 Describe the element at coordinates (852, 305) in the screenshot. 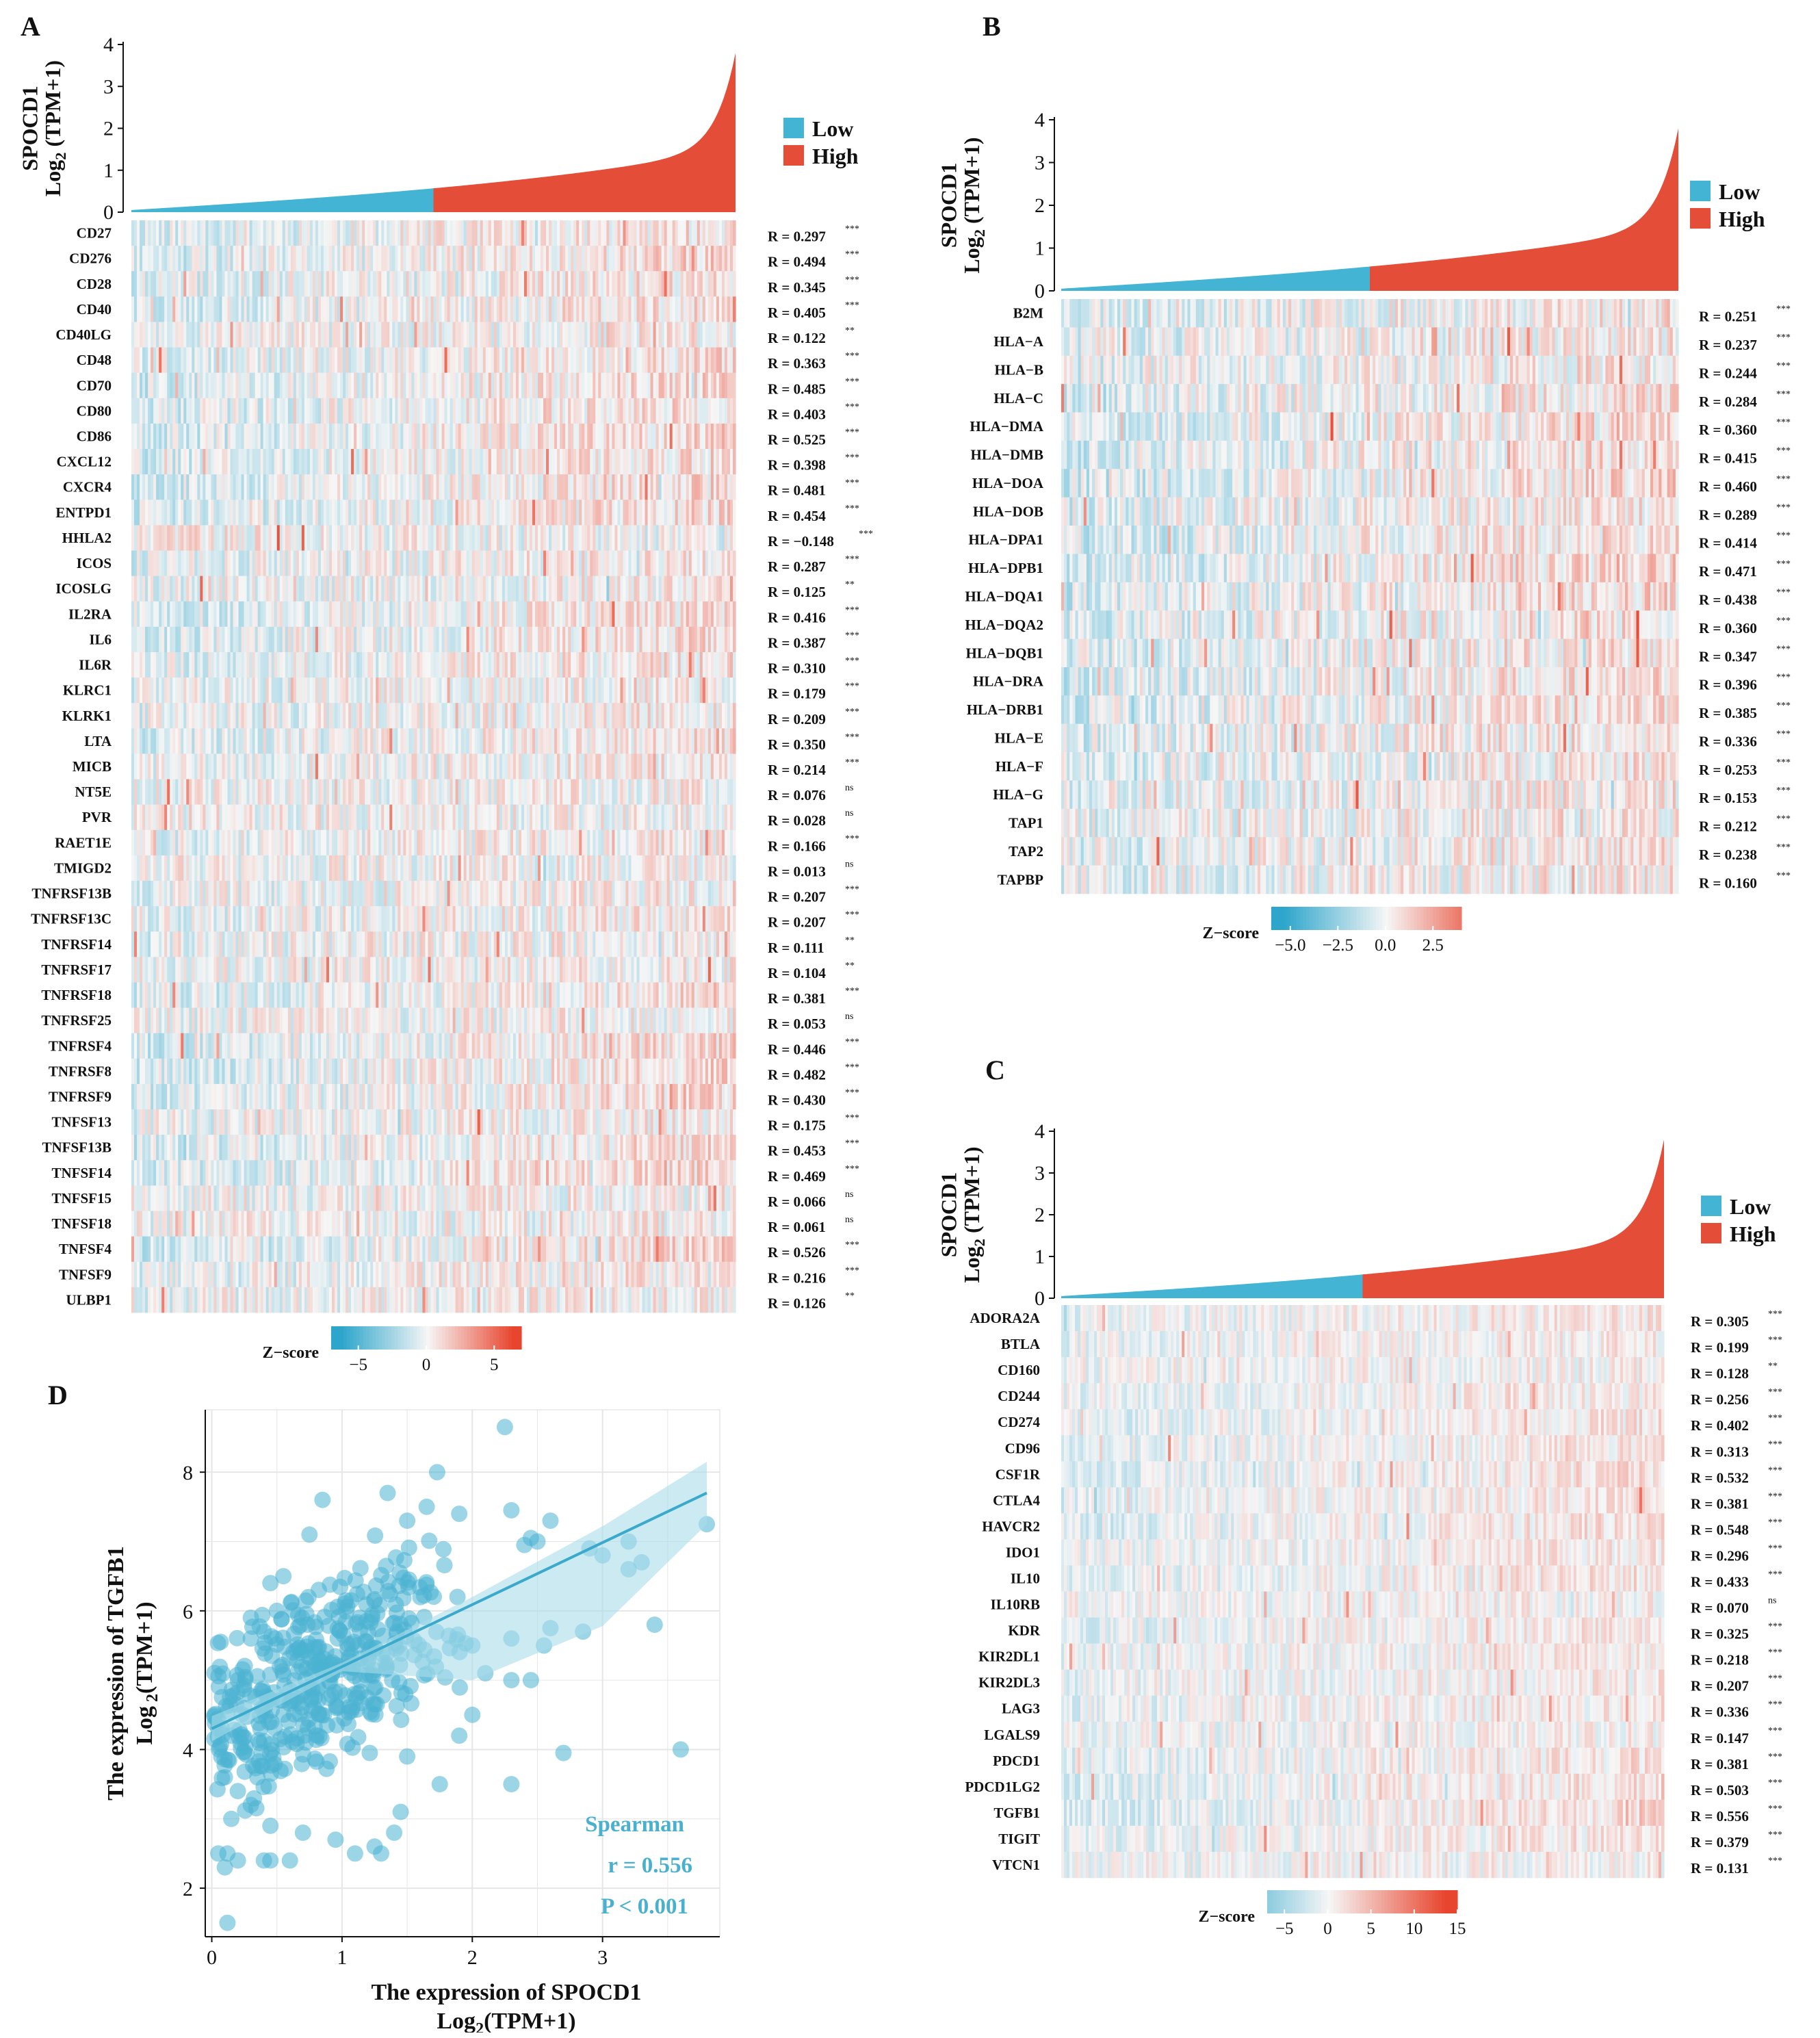

I see `significance-mark: ***` at that location.